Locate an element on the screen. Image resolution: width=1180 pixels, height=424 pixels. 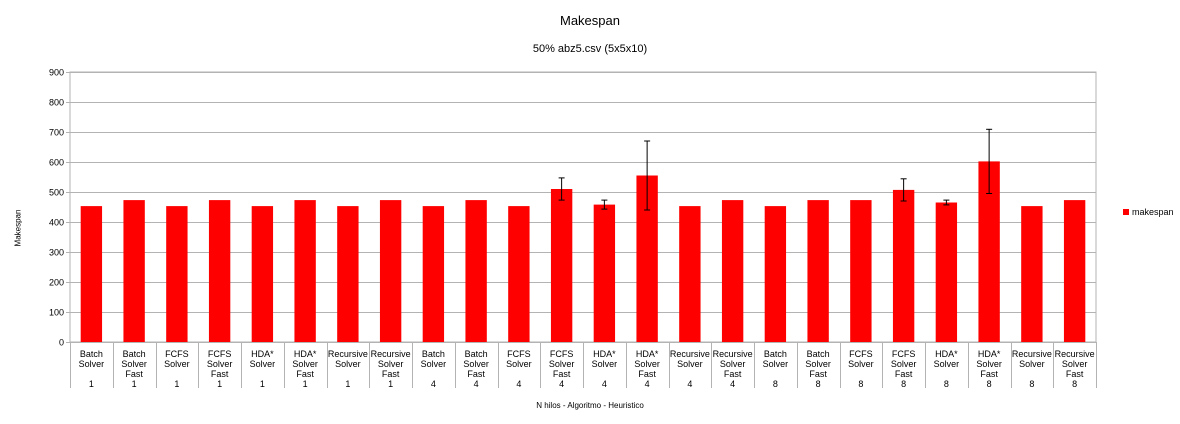
y-tick-label: 300 is located at coordinates (56, 253).